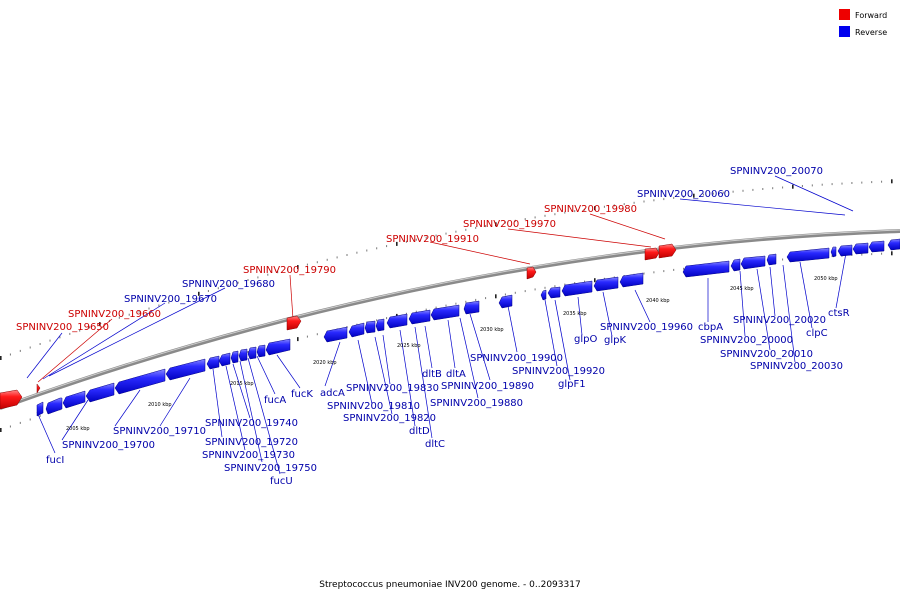  Describe the element at coordinates (487, 386) in the screenshot. I see `gene-label: SPNINV200_19890` at that location.